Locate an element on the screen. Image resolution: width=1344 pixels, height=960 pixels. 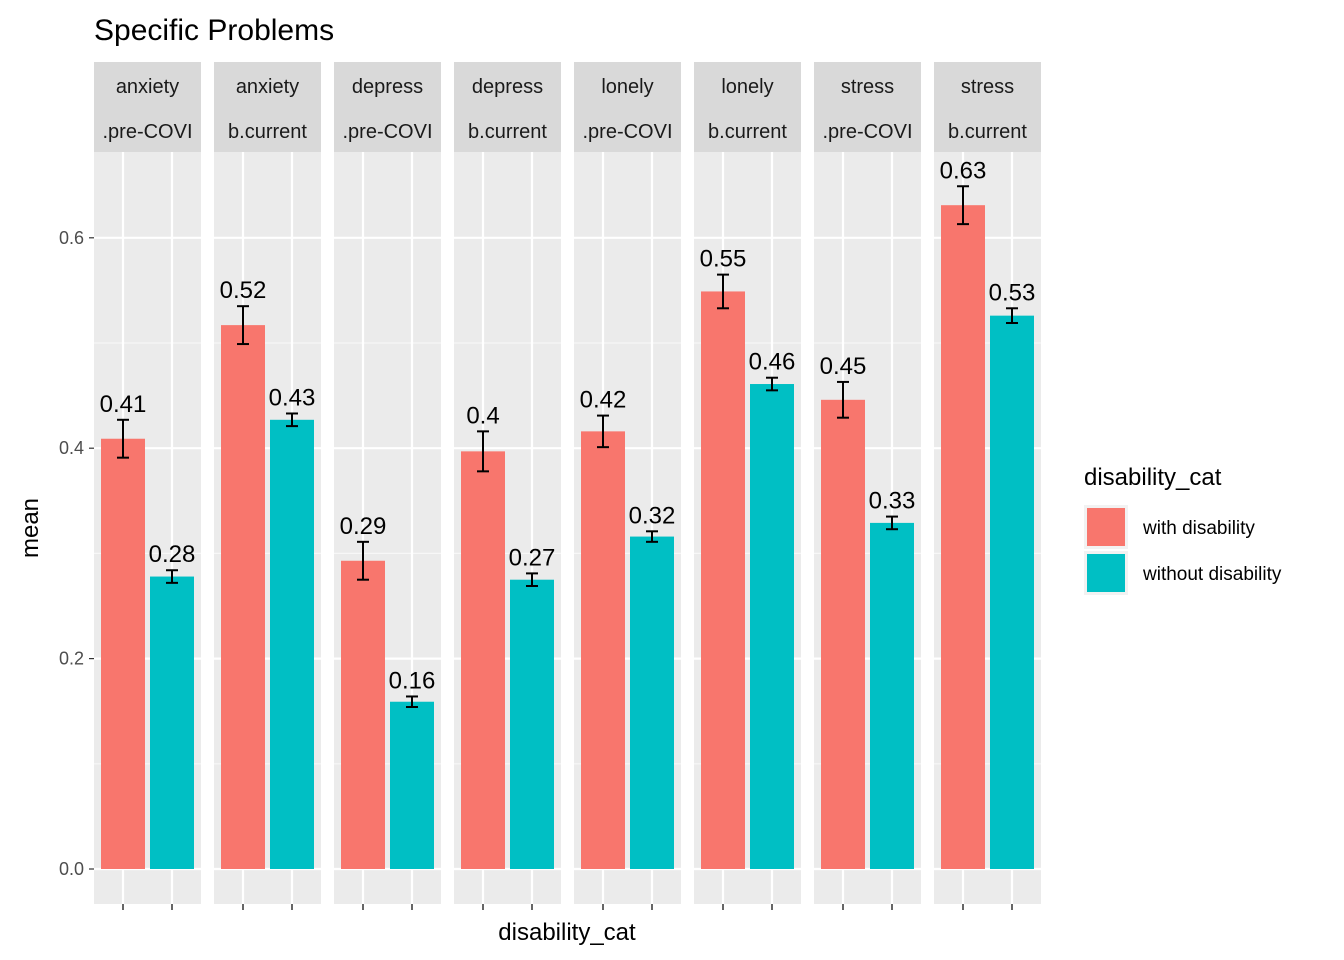
data-label: 0.43 is located at coordinates (292, 397).